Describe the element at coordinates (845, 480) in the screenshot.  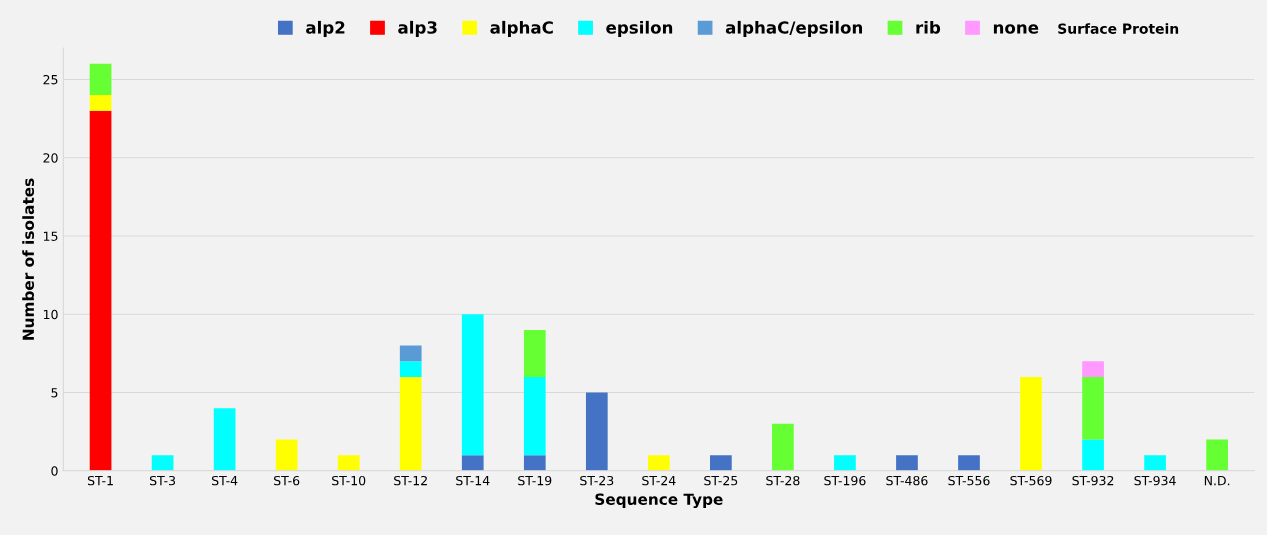
I see `x-tick-label: ST-196` at that location.